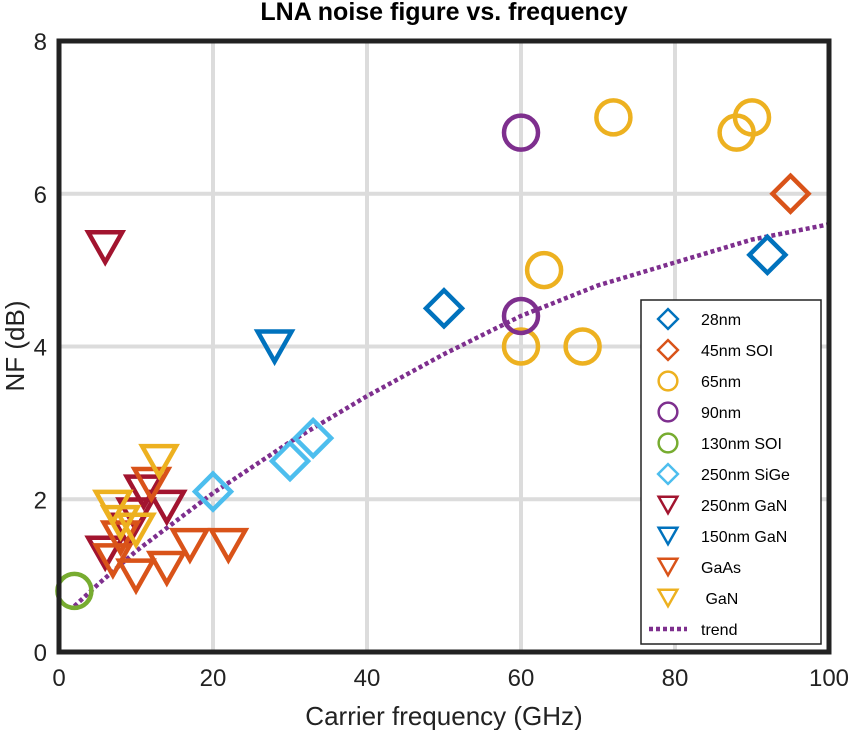  I want to click on series-gan, so click(136, 496).